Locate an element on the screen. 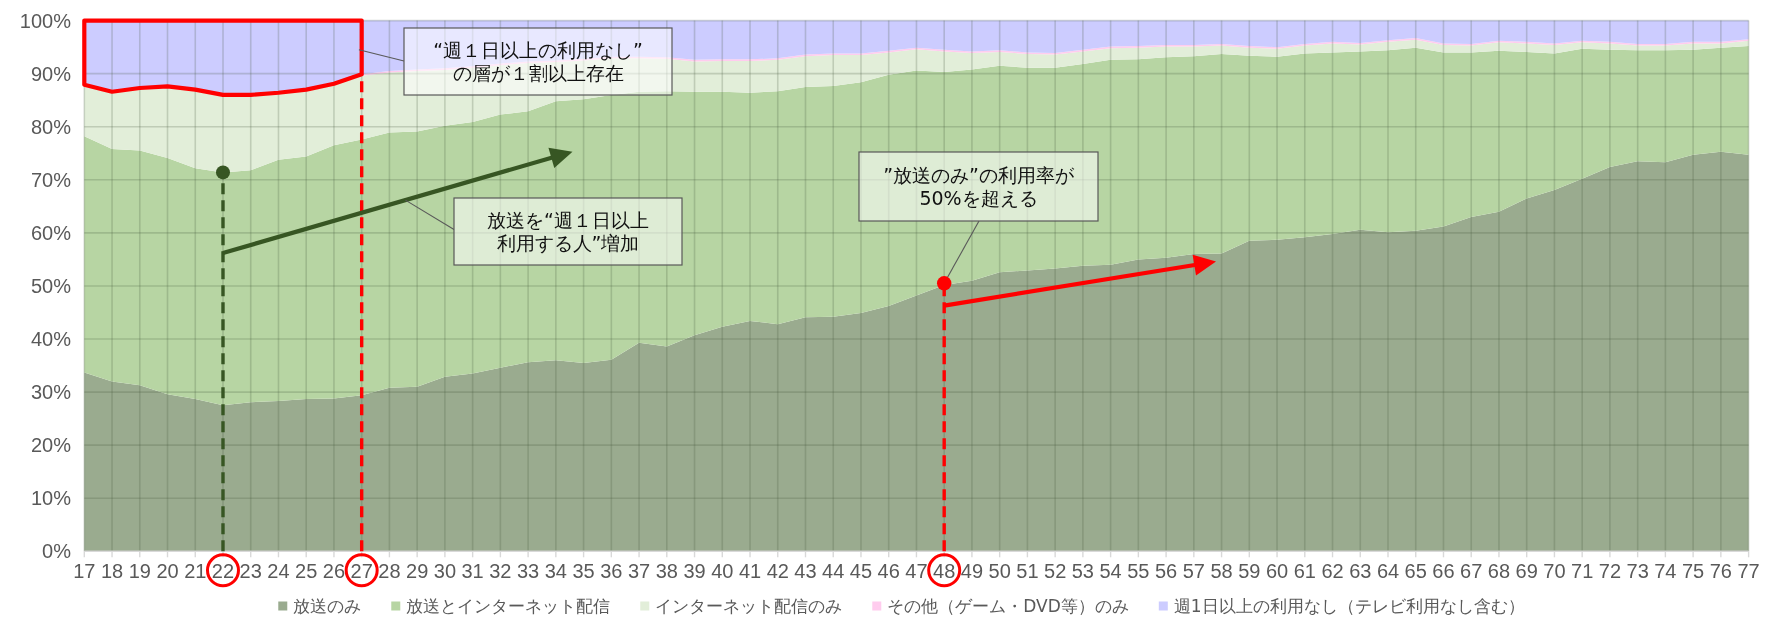 This screenshot has width=1788, height=625. x-tick-label: 19 is located at coordinates (139, 571).